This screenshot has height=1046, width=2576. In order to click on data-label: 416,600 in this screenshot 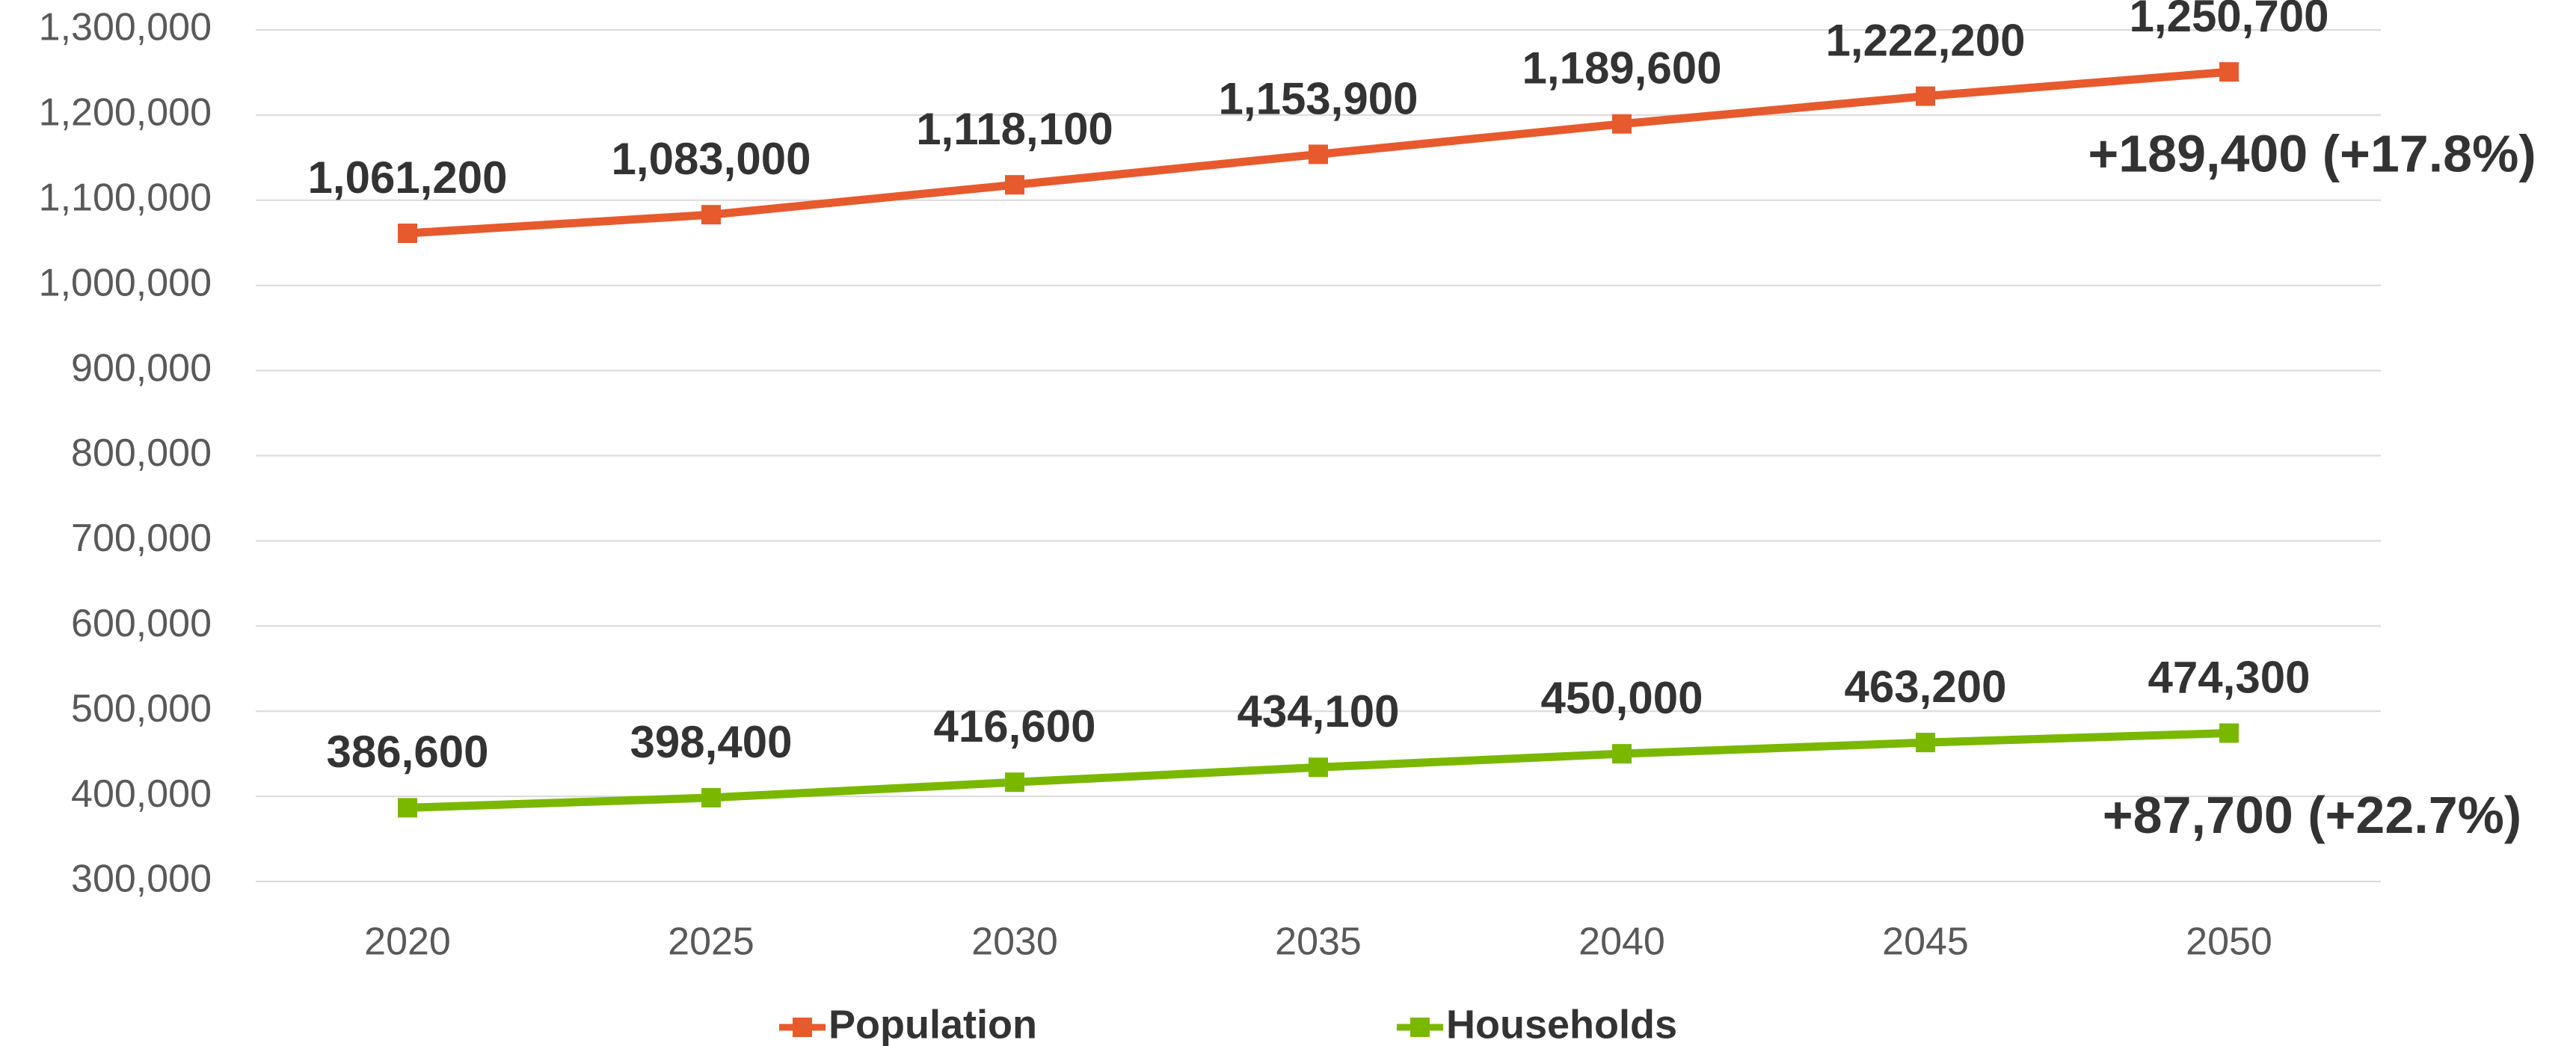, I will do `click(1015, 726)`.